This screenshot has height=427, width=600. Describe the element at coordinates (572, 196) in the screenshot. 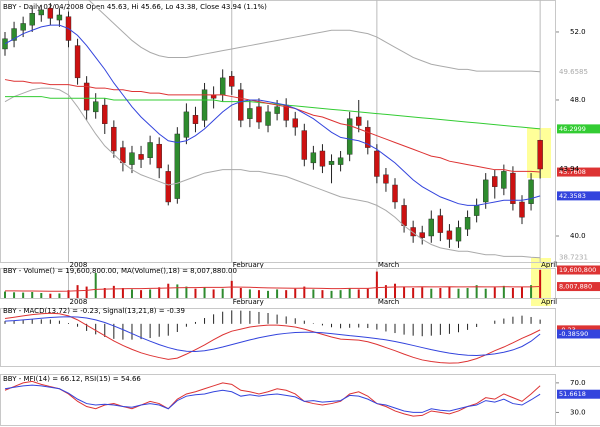

I see `value-tag-label: 42.3583` at that location.